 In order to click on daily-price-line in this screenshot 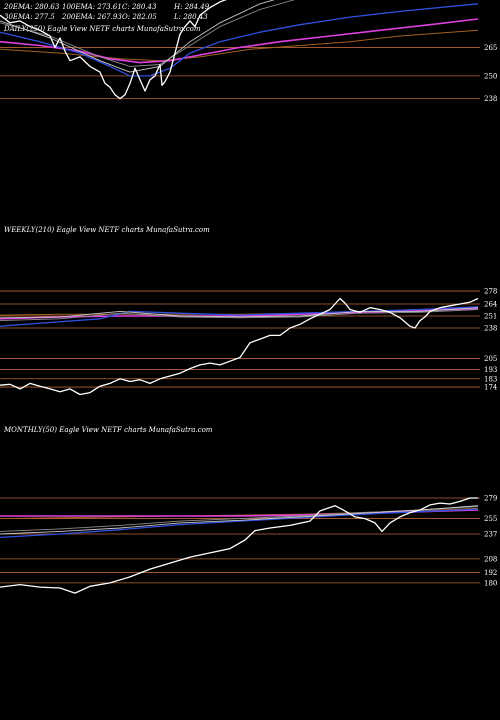, I will do `click(113, 50)`.